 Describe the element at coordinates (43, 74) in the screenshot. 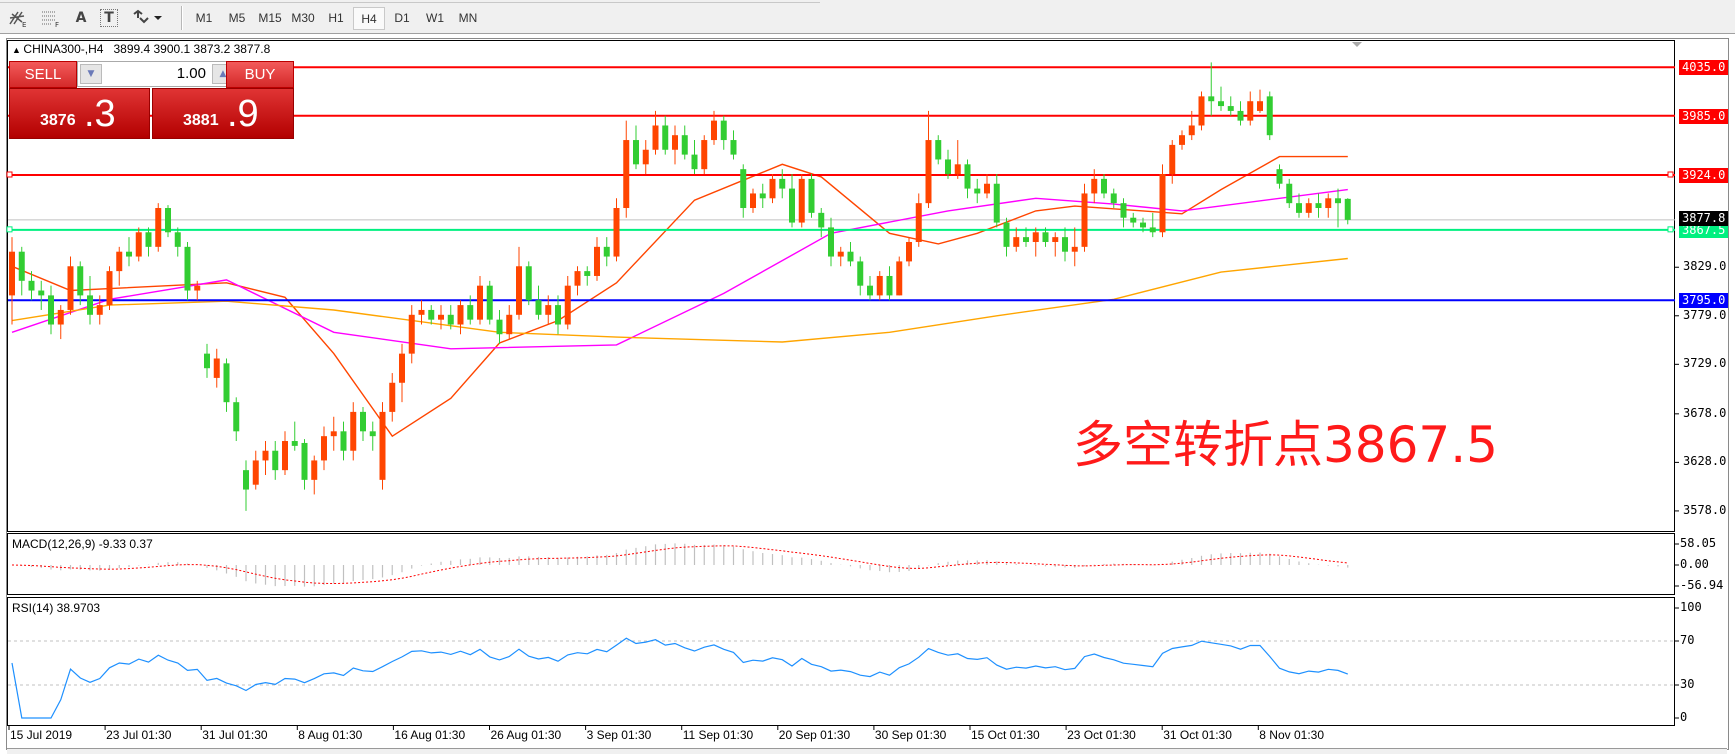

I see `sell-button: SELL` at that location.